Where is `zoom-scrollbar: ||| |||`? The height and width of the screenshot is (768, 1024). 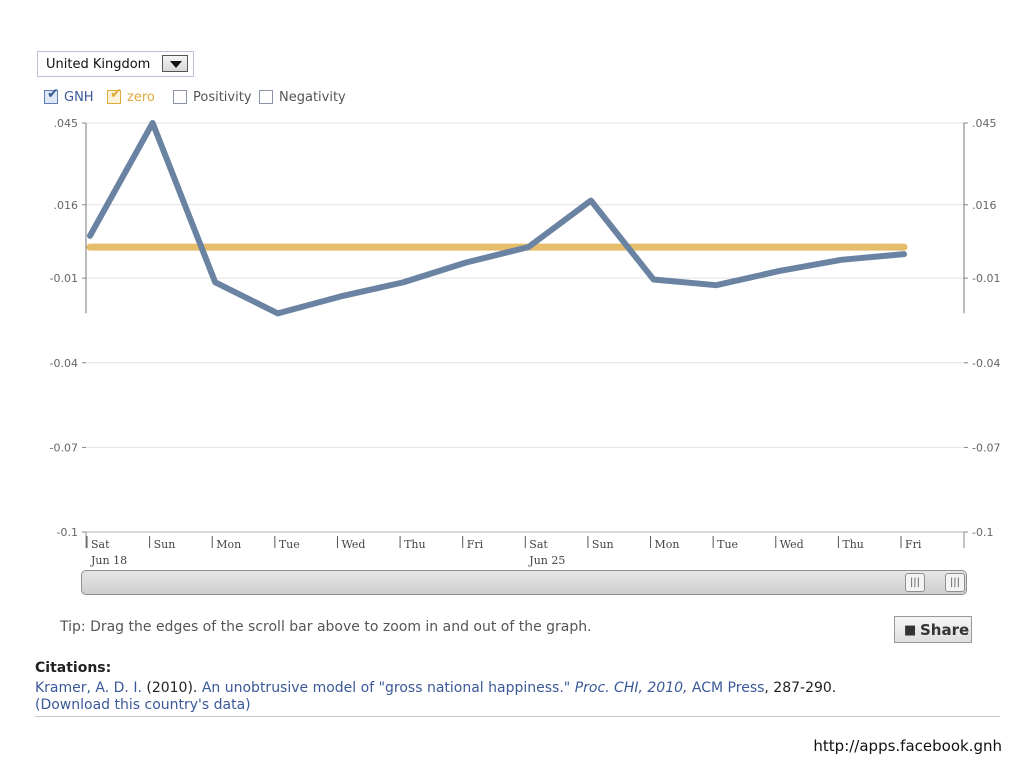
zoom-scrollbar: ||| ||| is located at coordinates (524, 582).